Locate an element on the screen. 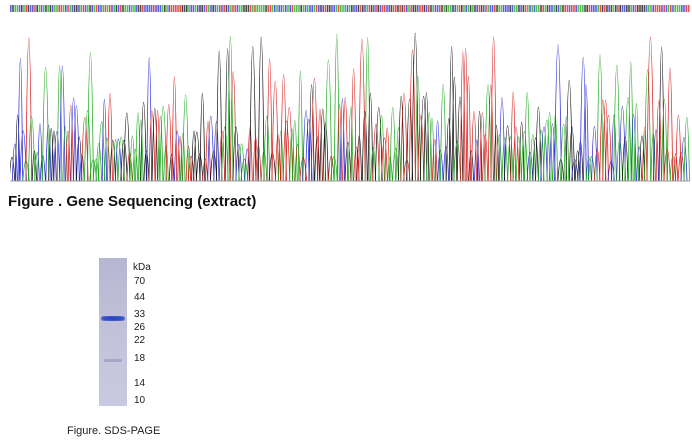 This screenshot has width=692, height=443. marker-label: 18 is located at coordinates (140, 358).